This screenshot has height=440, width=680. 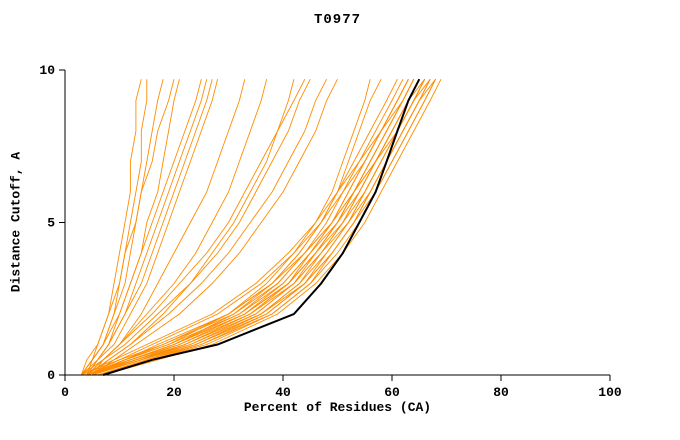 What do you see at coordinates (337, 20) in the screenshot?
I see `chart-title: T0977` at bounding box center [337, 20].